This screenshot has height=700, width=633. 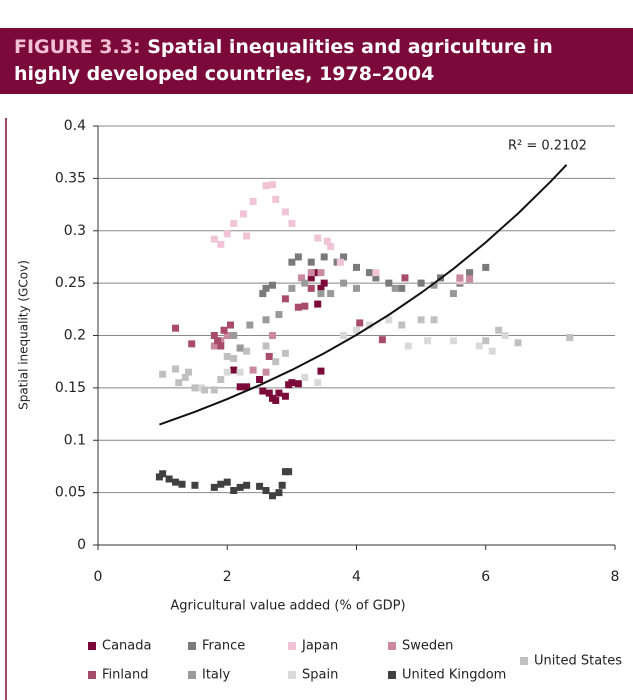 I want to click on x-axis-label: Agricultural value added (% of GDP), so click(x=287, y=606).